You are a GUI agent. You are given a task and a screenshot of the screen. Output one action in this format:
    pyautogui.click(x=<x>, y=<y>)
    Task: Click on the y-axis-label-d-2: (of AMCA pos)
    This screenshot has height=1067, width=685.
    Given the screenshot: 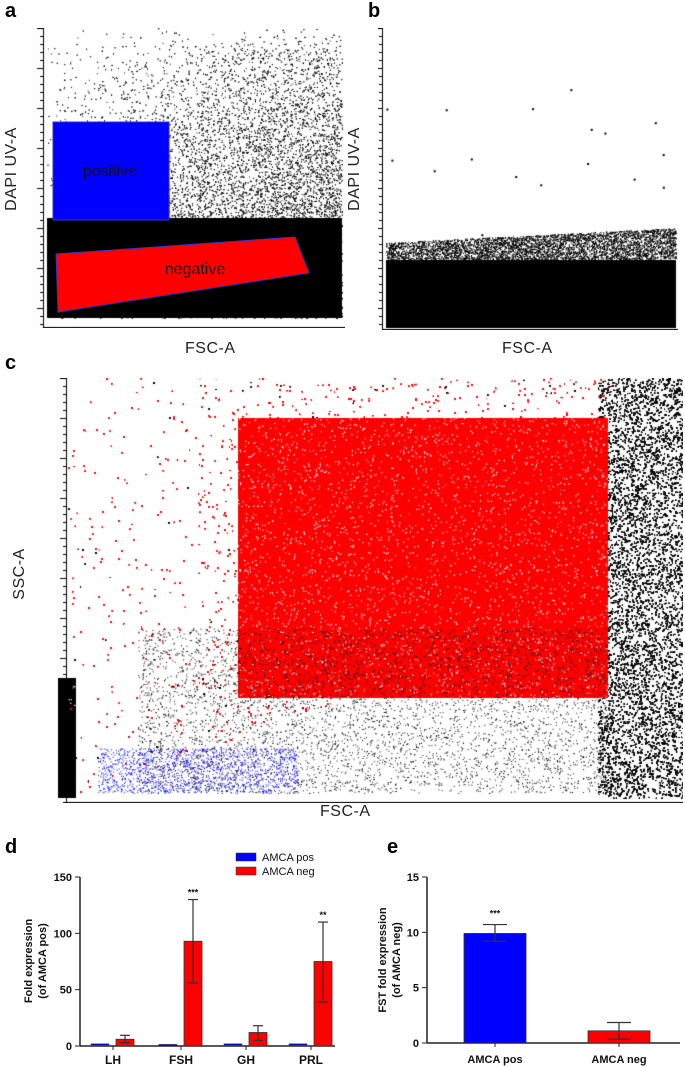 What is the action you would take?
    pyautogui.click(x=43, y=961)
    